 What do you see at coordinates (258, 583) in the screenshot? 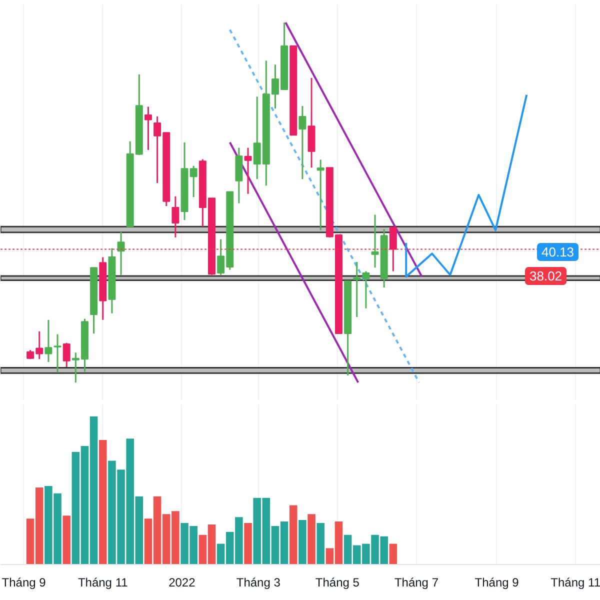
I see `x-tick-label: Tháng 3` at bounding box center [258, 583].